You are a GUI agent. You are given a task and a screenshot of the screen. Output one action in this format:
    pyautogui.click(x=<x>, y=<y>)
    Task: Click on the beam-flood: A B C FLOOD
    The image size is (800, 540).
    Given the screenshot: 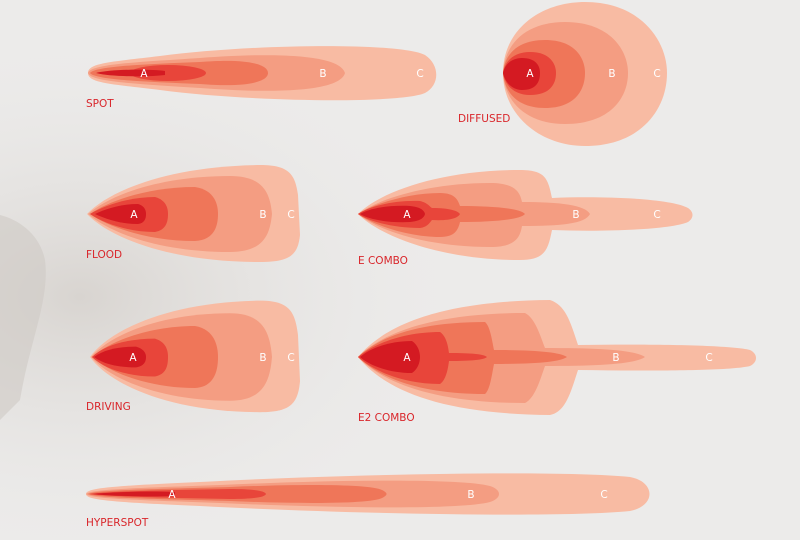 What is the action you would take?
    pyautogui.click(x=193, y=213)
    